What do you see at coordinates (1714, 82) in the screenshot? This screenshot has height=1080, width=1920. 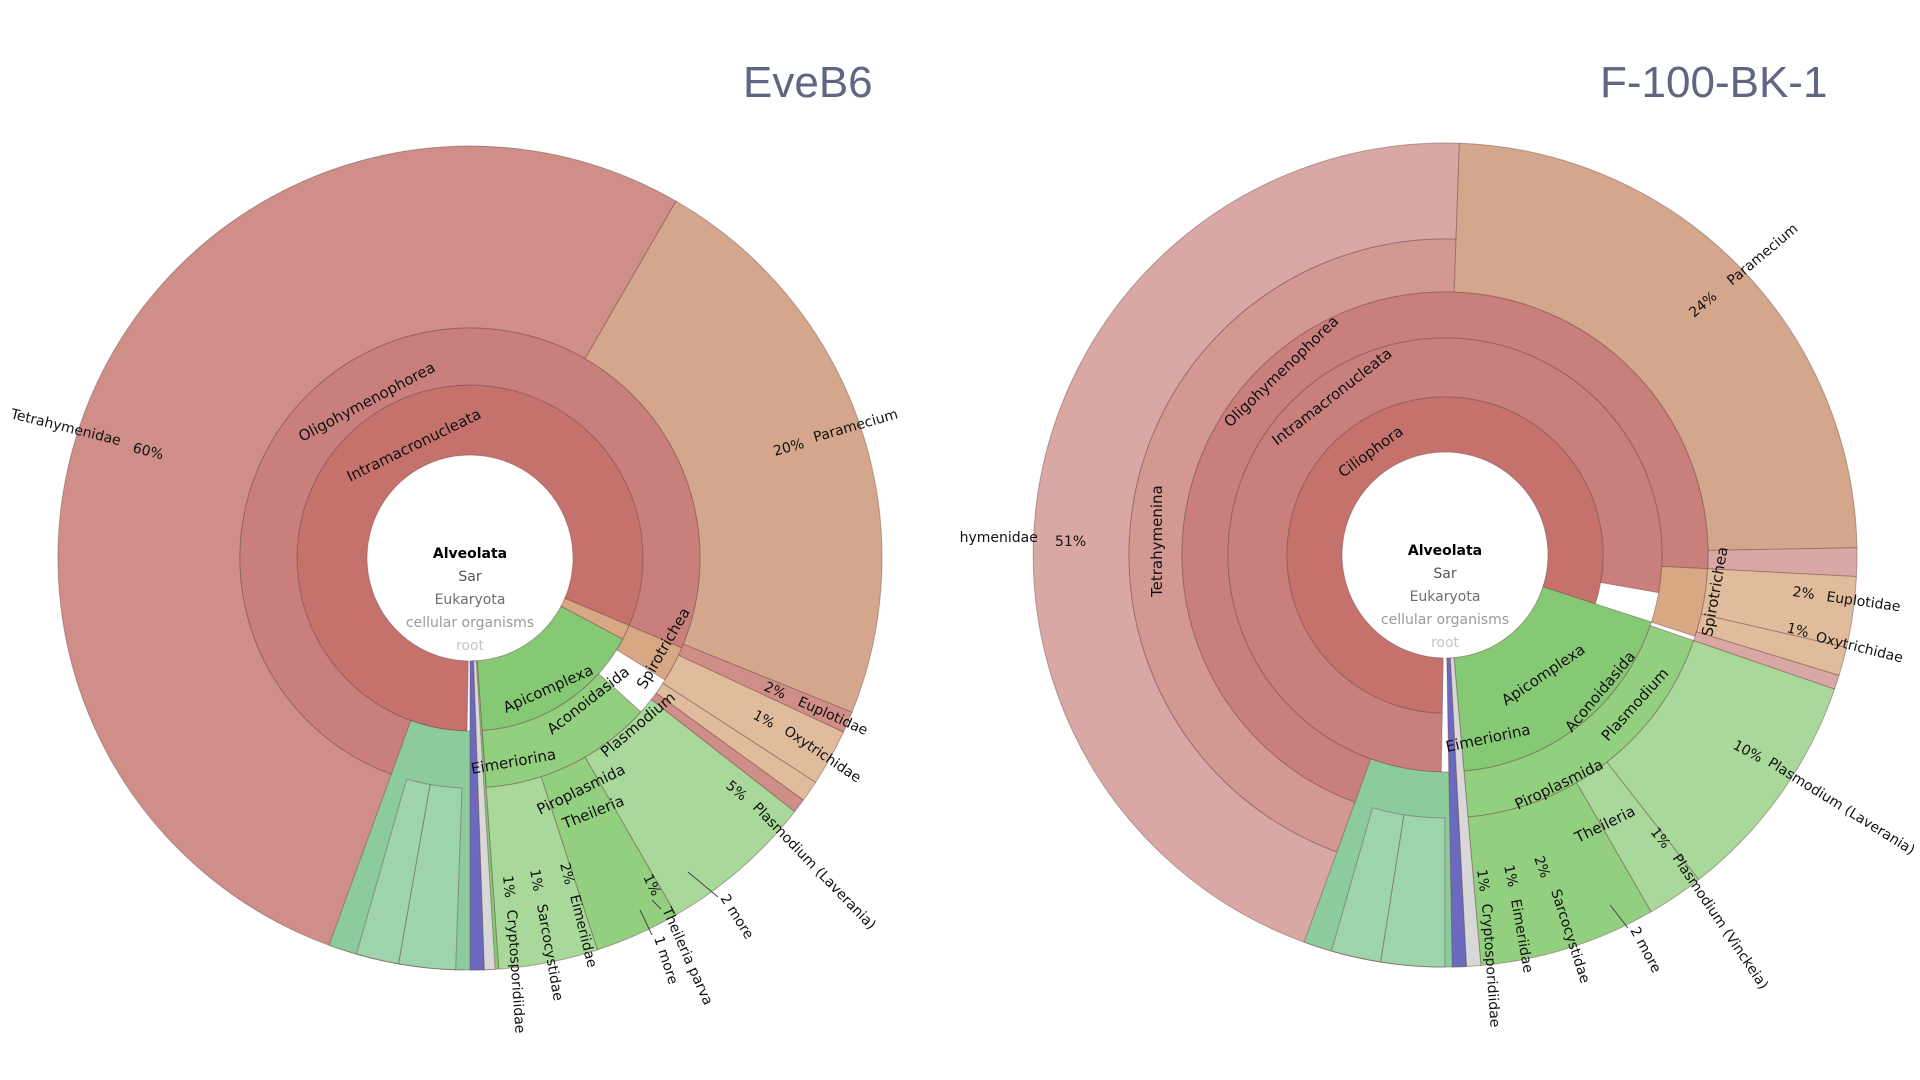 I see `sample-title: F-100-BK-1` at bounding box center [1714, 82].